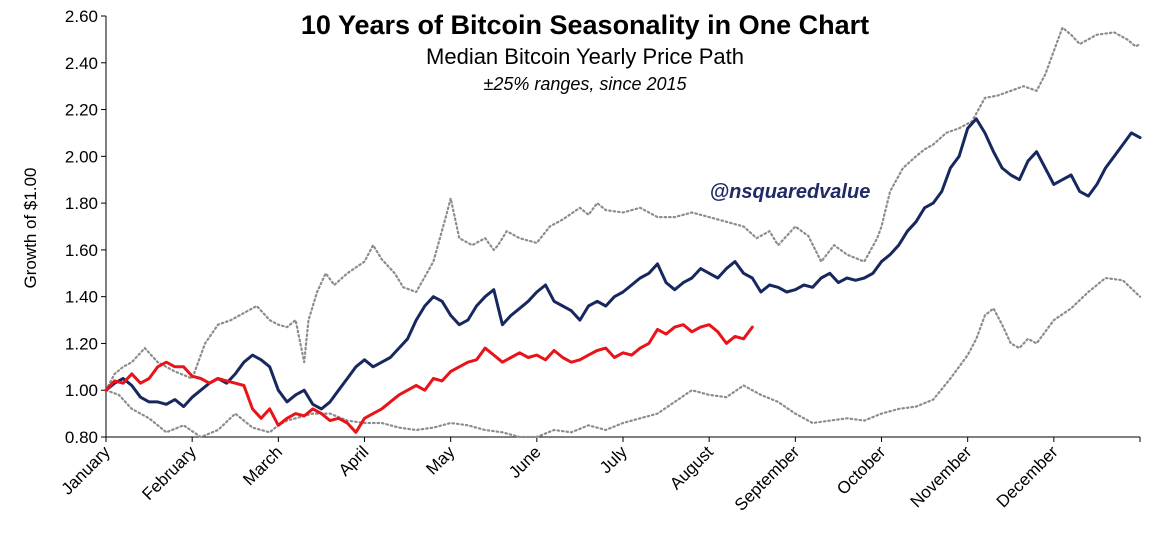 This screenshot has width=1168, height=542. I want to click on y-tick-label: 1.40, so click(81, 297).